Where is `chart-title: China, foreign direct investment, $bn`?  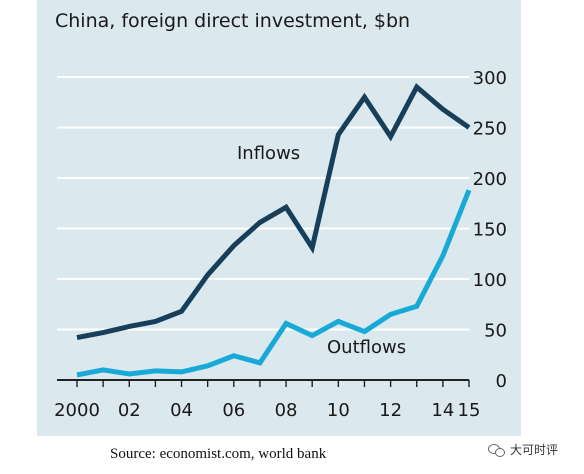
chart-title: China, foreign direct investment, $bn is located at coordinates (233, 21).